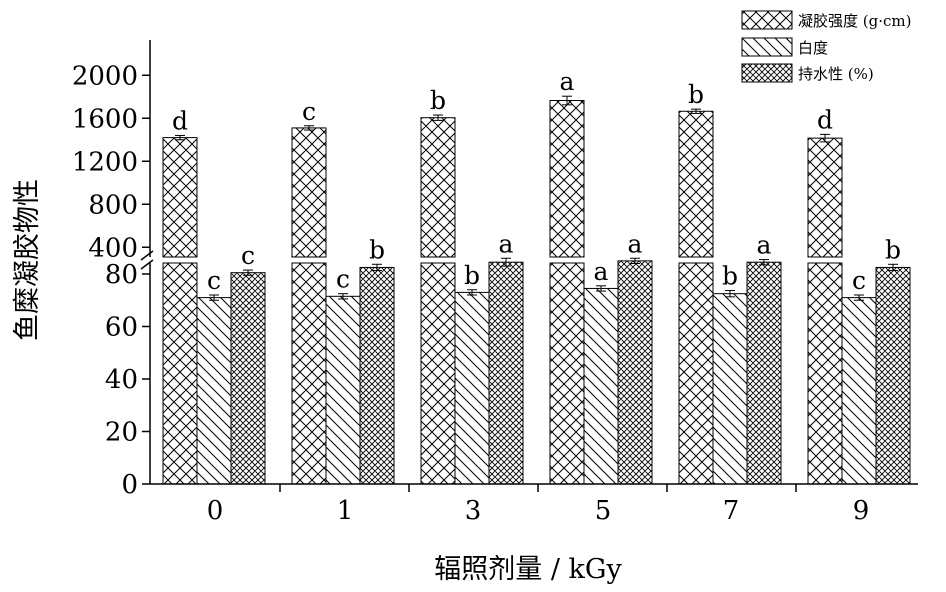 This screenshot has width=946, height=592. Describe the element at coordinates (147, 260) in the screenshot. I see `axis-break-mark` at that location.